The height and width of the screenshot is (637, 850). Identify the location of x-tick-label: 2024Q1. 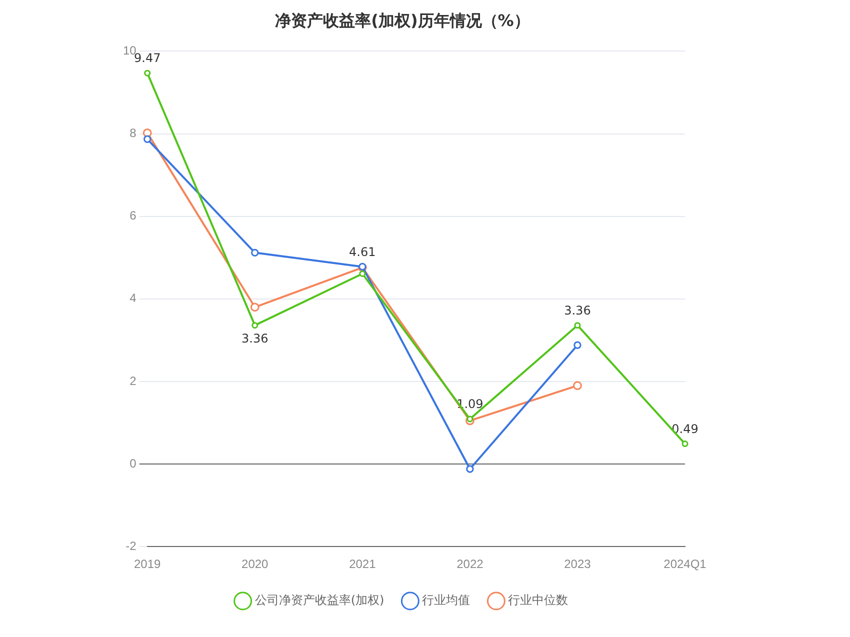
(685, 564).